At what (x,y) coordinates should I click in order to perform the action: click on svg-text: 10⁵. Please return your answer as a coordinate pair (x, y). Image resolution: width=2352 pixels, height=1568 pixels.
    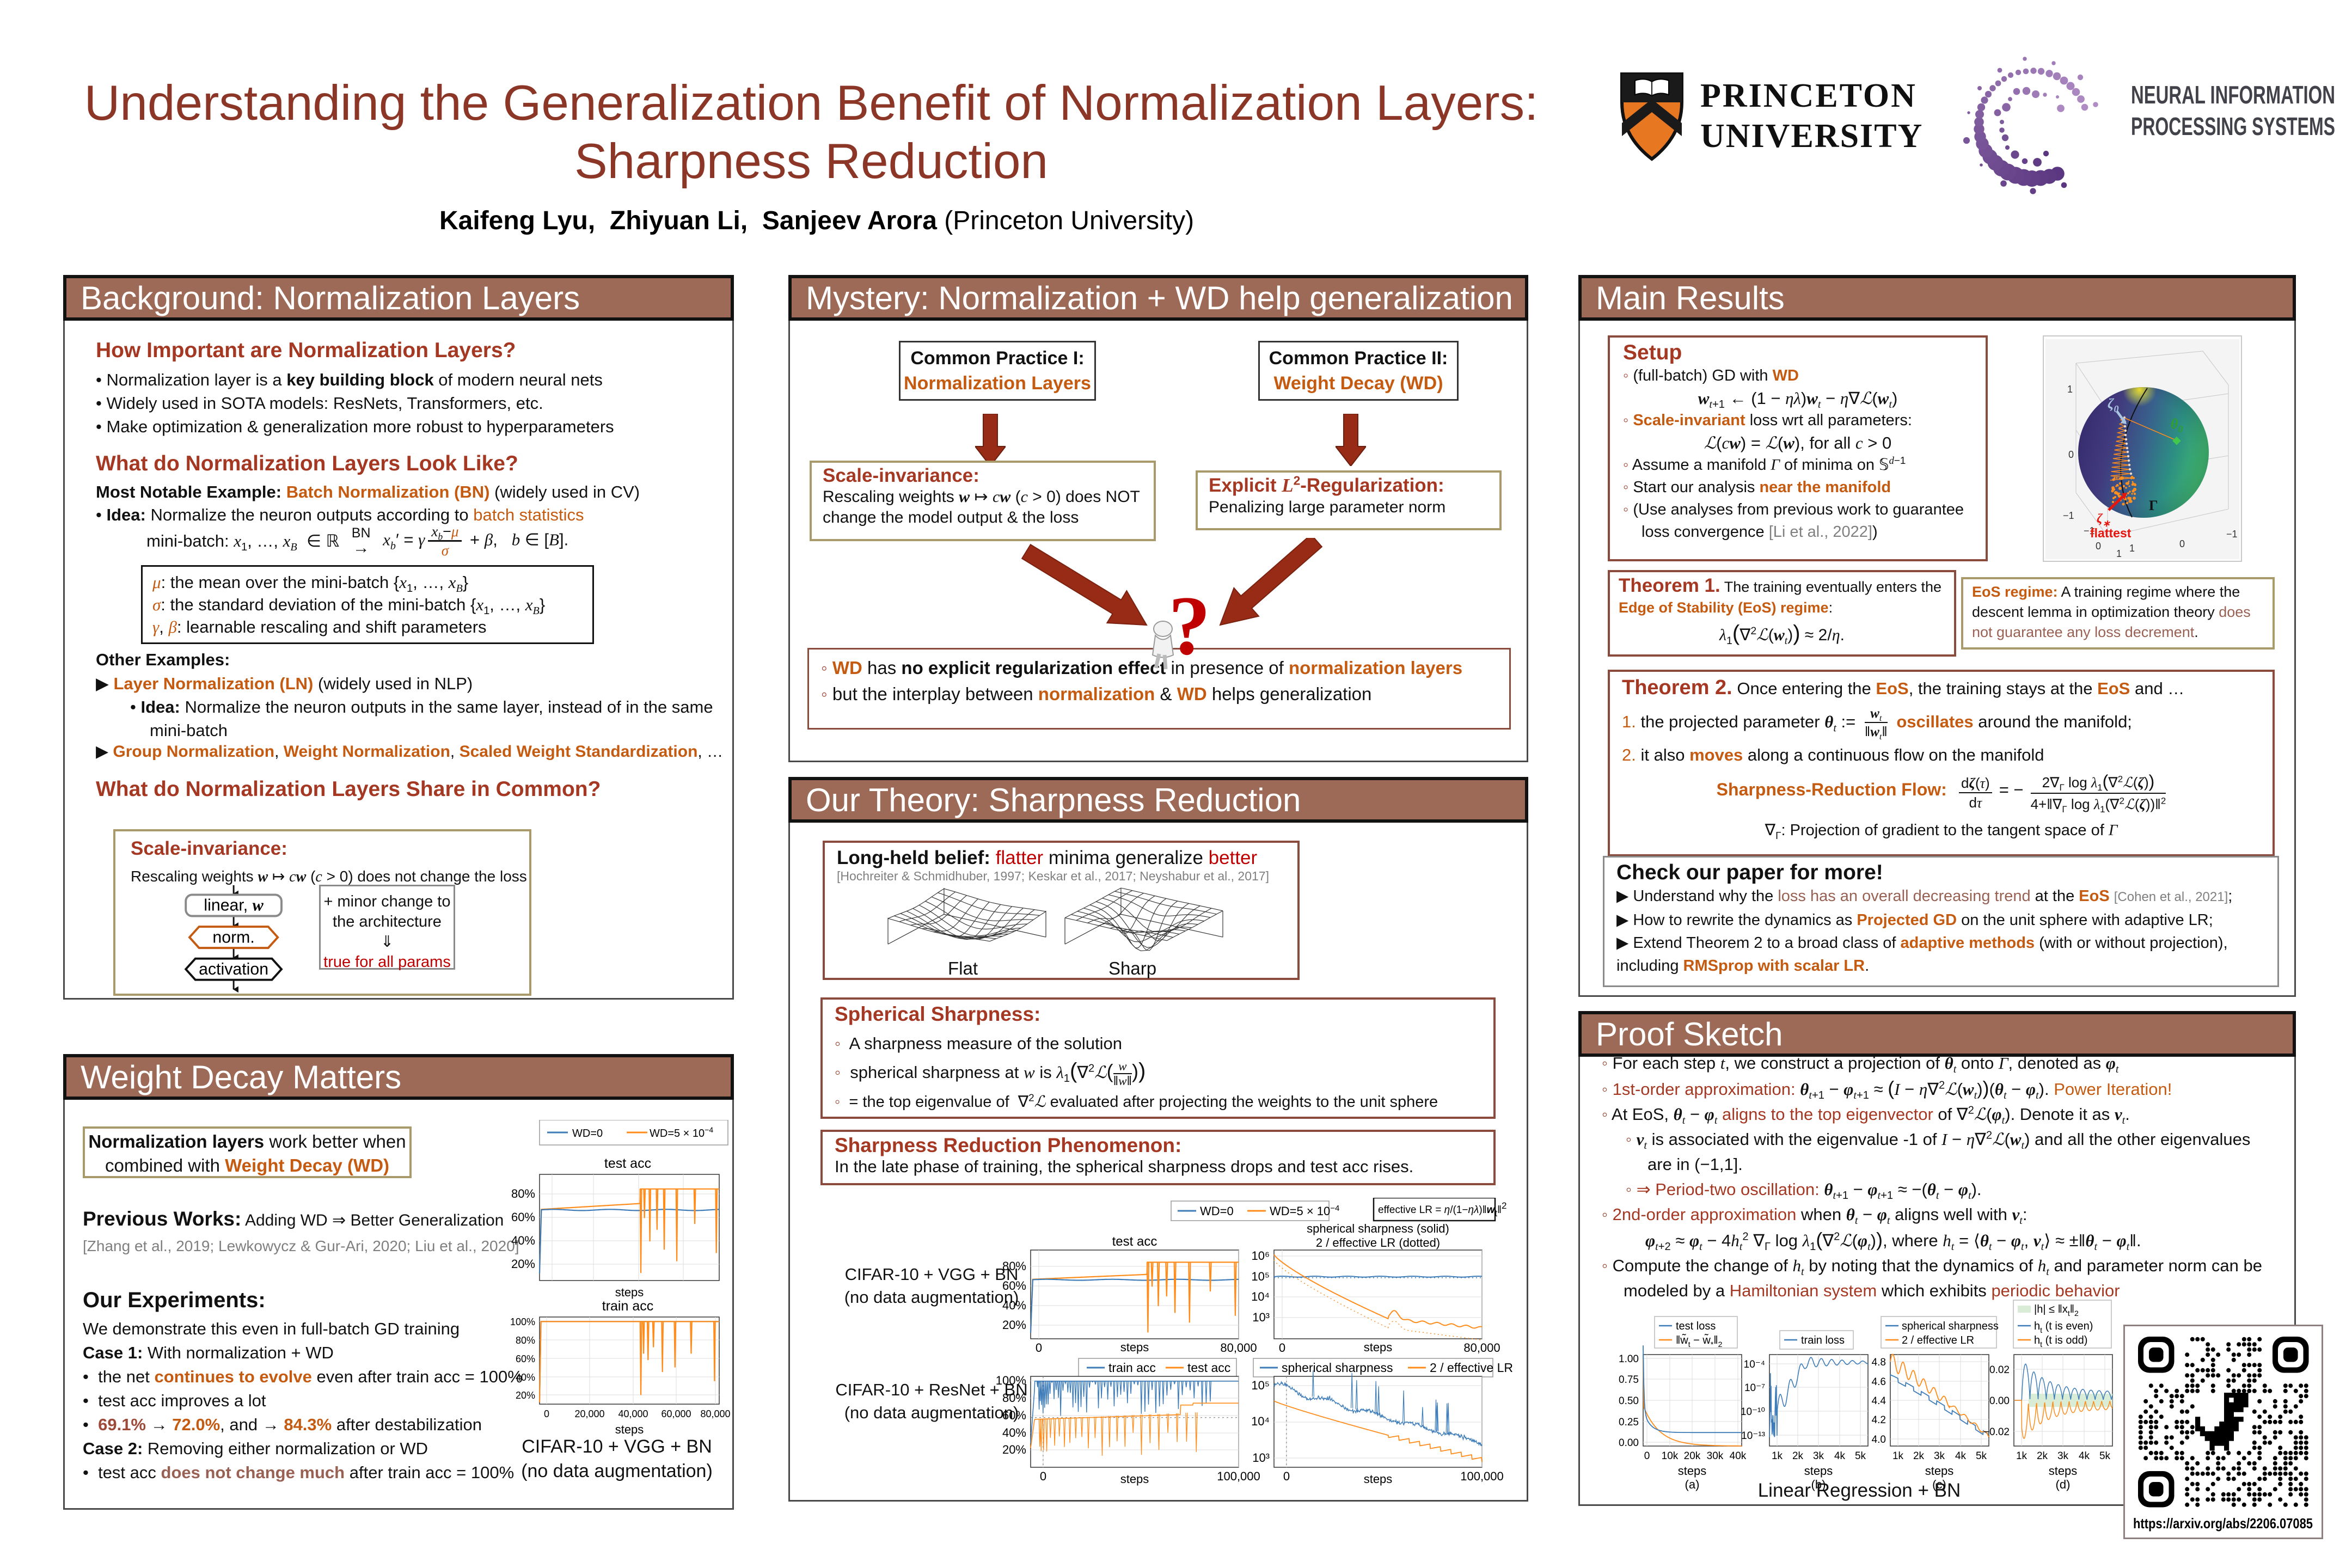
    Looking at the image, I should click on (1260, 1276).